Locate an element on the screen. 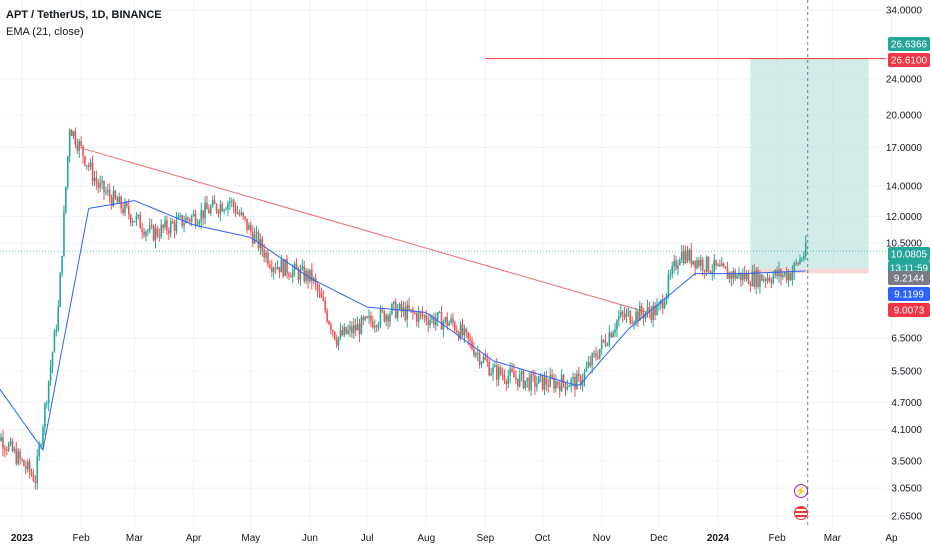  x-tick-label: May is located at coordinates (250, 538).